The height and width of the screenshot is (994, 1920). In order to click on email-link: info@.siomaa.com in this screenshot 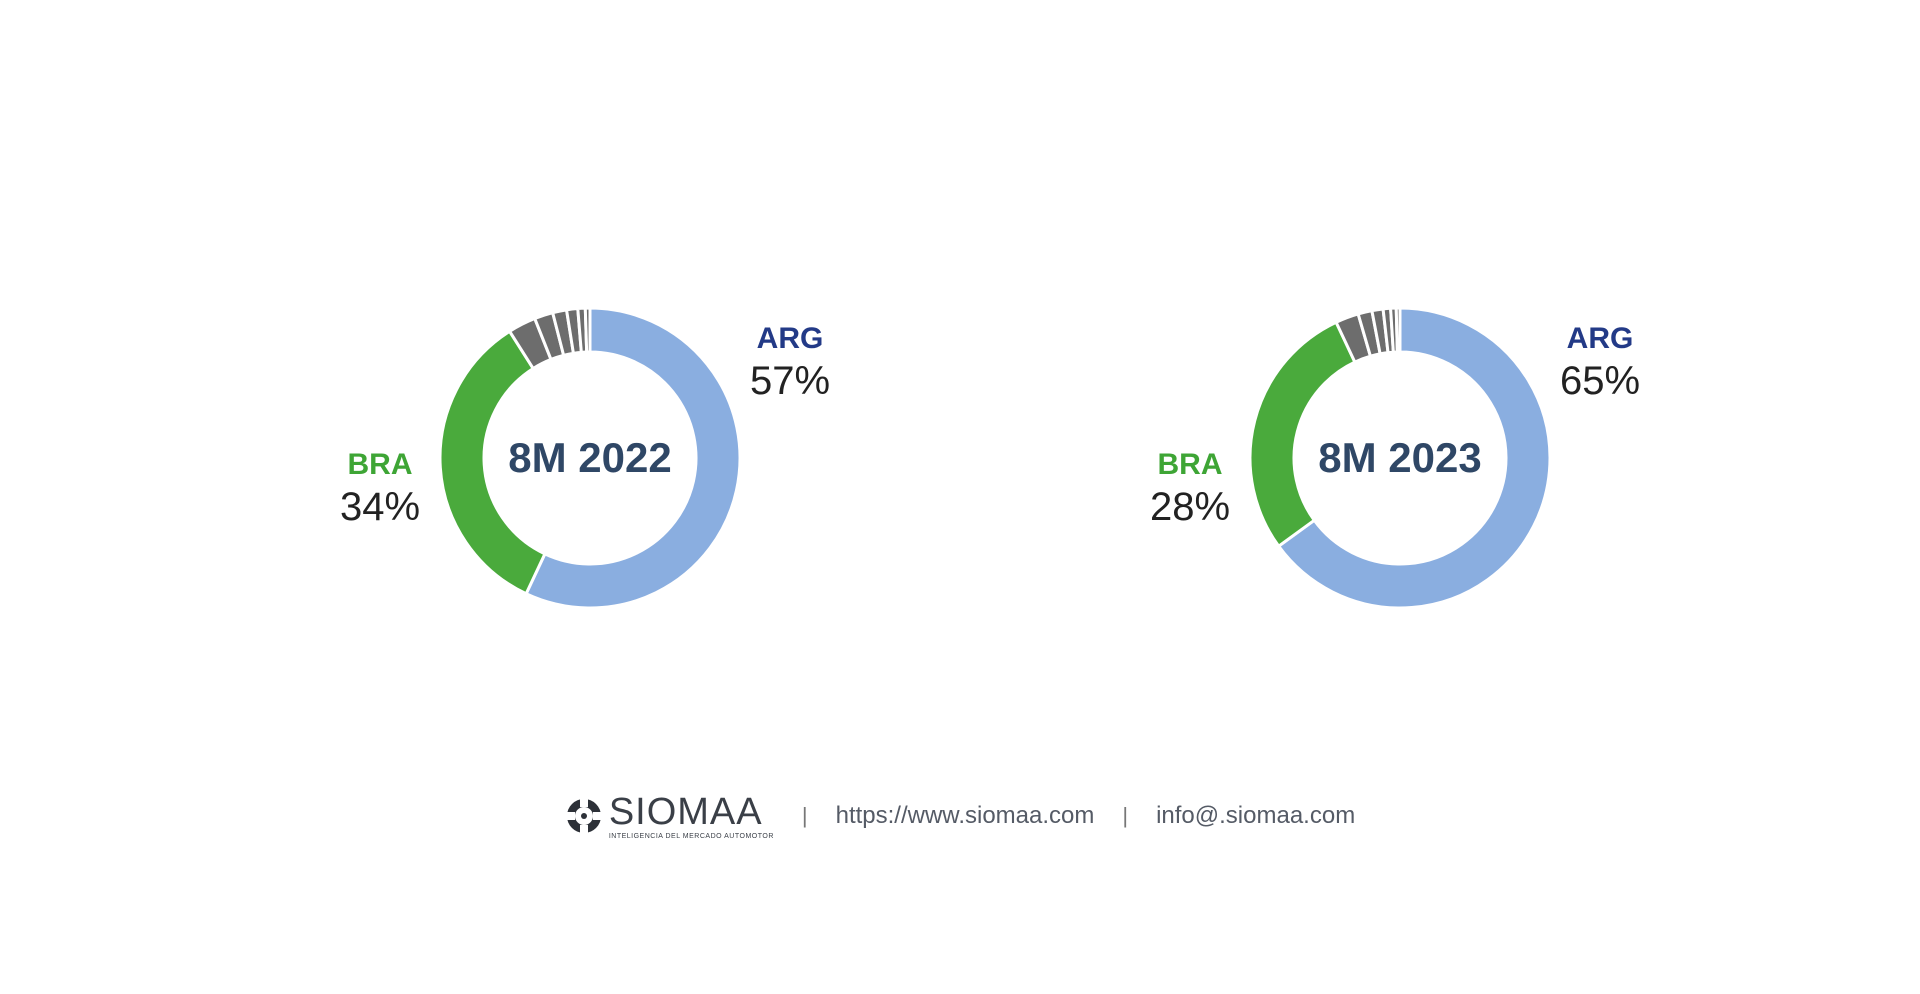, I will do `click(1256, 815)`.